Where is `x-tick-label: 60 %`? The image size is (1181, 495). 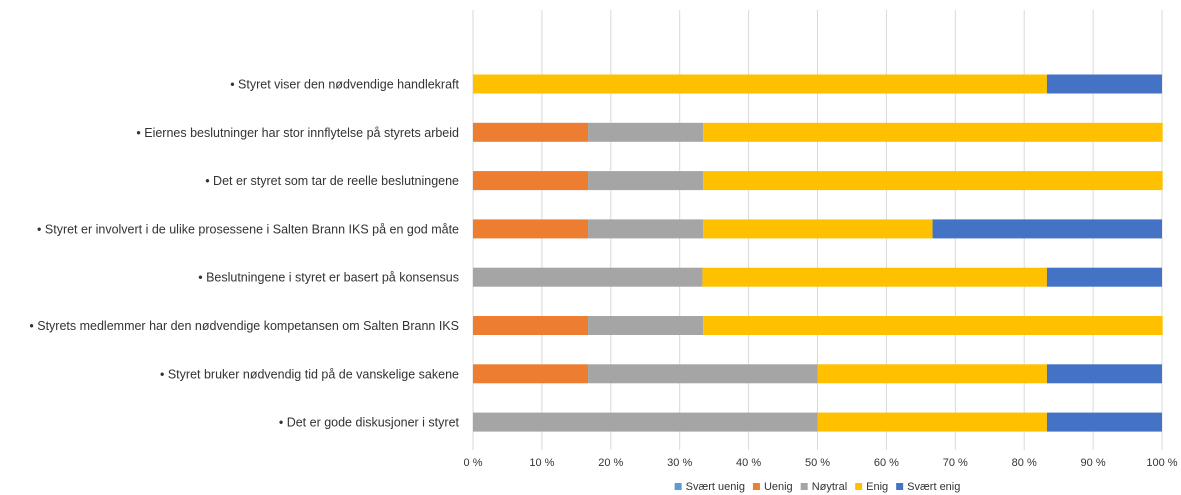
x-tick-label: 60 % is located at coordinates (886, 463).